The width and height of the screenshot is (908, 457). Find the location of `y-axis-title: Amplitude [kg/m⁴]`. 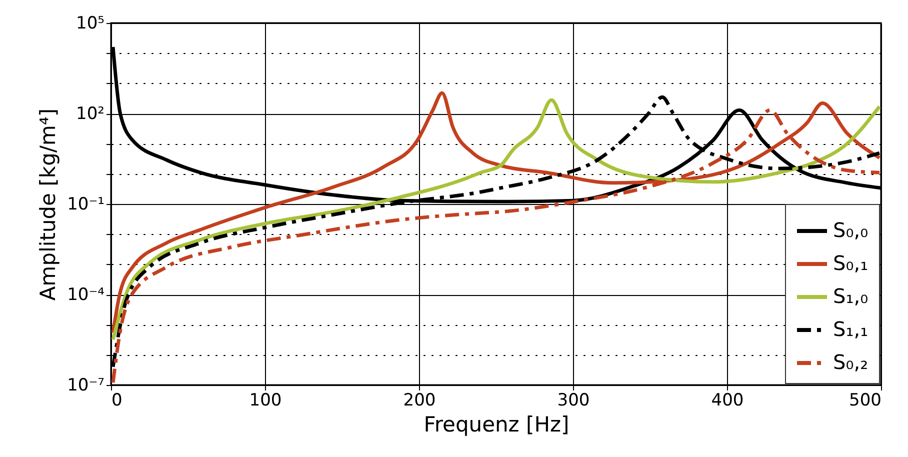

y-axis-title: Amplitude [kg/m⁴] is located at coordinates (48, 204).